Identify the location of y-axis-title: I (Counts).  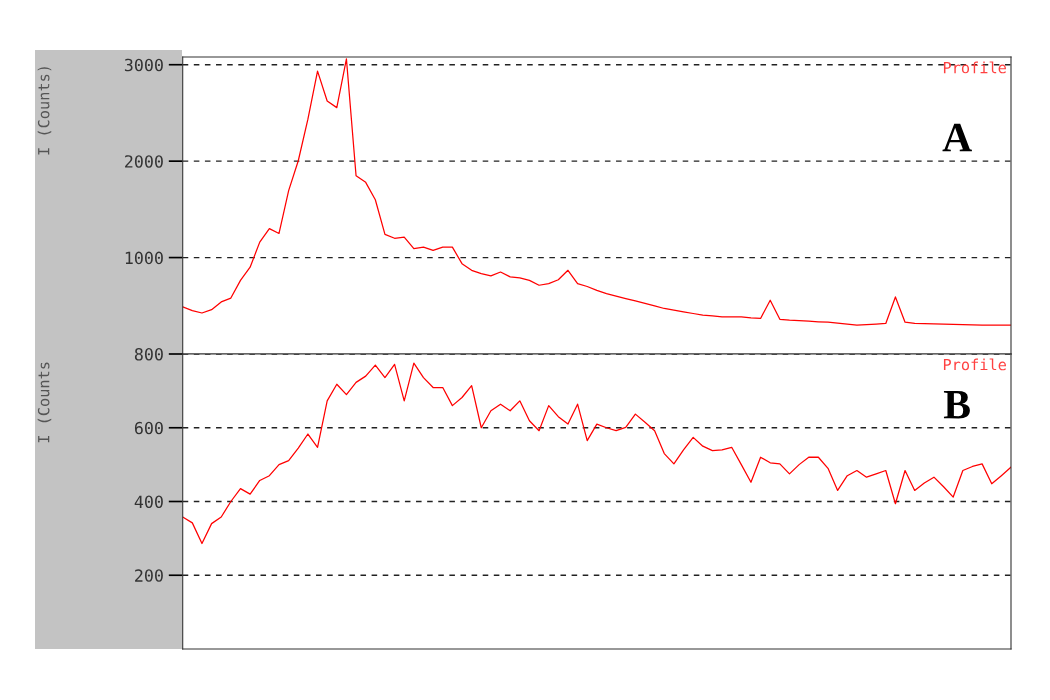
(44, 111).